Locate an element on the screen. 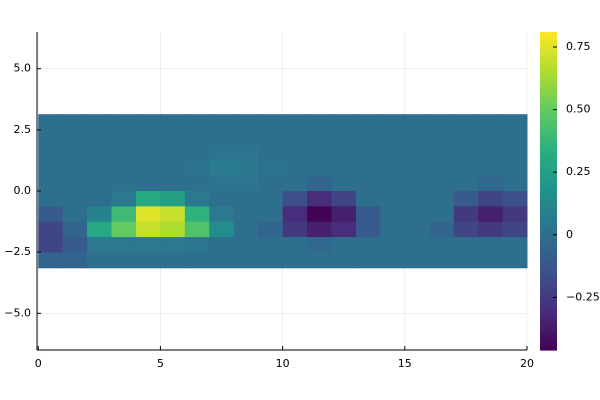 This screenshot has height=400, width=600. x-tick-label: 15 is located at coordinates (405, 363).